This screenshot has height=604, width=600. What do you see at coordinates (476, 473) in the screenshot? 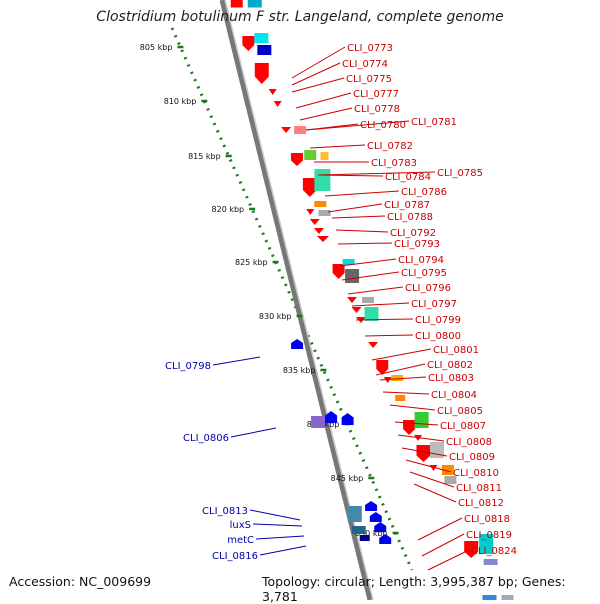
I see `gene-label-forward: CLI_0810` at bounding box center [476, 473].